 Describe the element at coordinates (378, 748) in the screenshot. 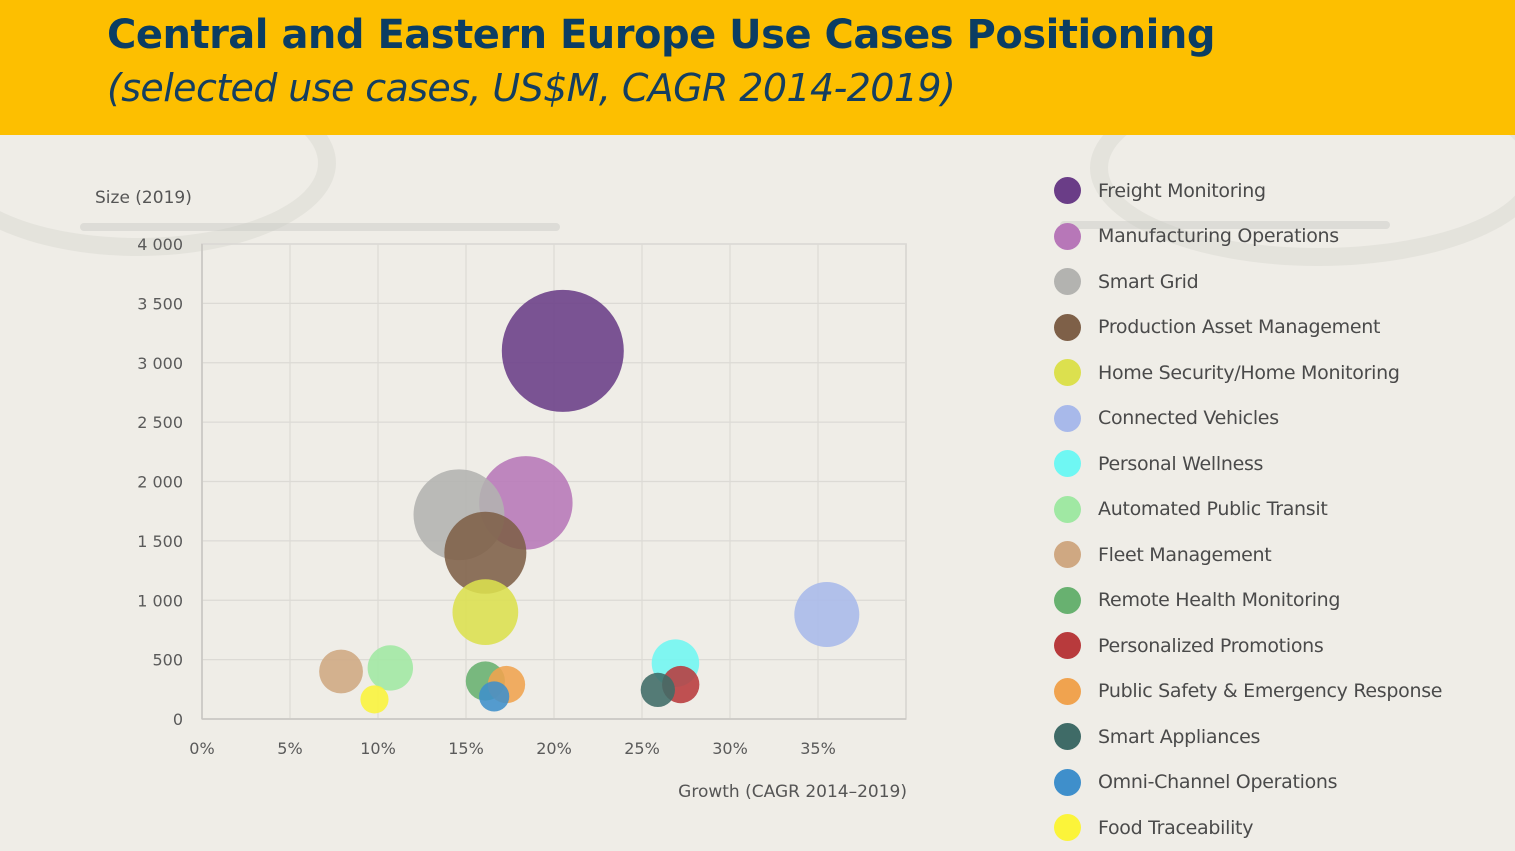

I see `x-tick-label: 10%` at that location.